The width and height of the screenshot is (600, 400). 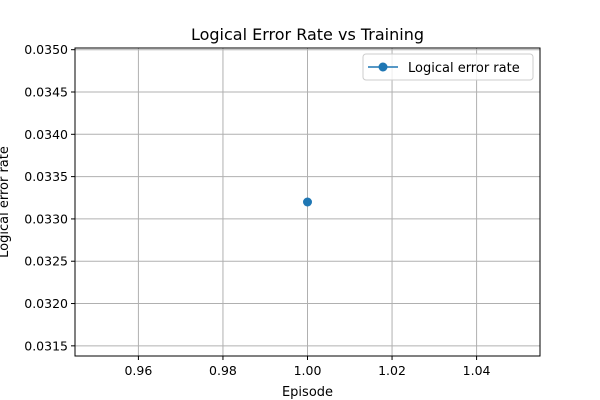 I want to click on y-tick-label: 0.0335, so click(x=46, y=176).